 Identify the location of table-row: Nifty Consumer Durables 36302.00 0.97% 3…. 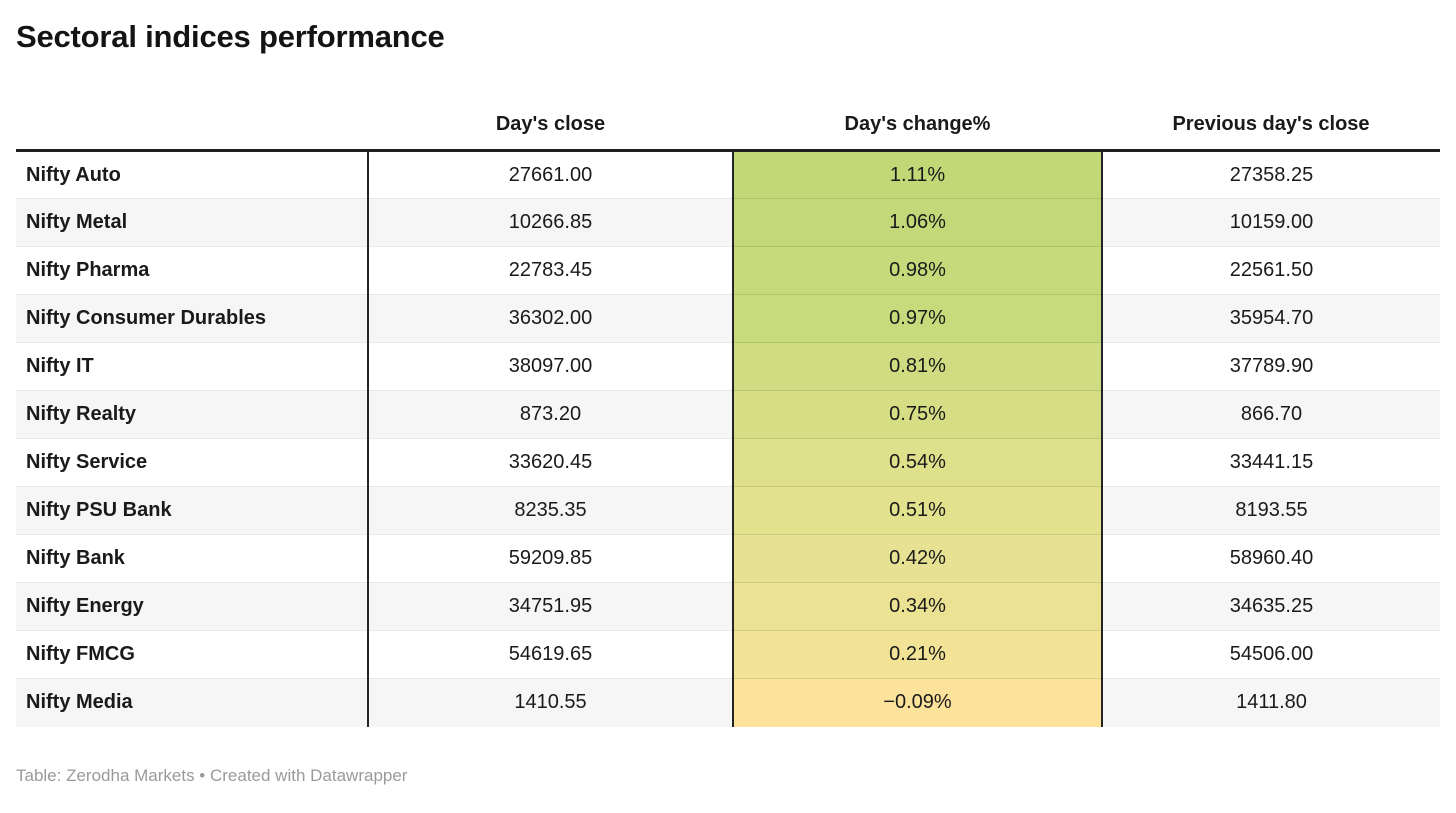
(728, 318).